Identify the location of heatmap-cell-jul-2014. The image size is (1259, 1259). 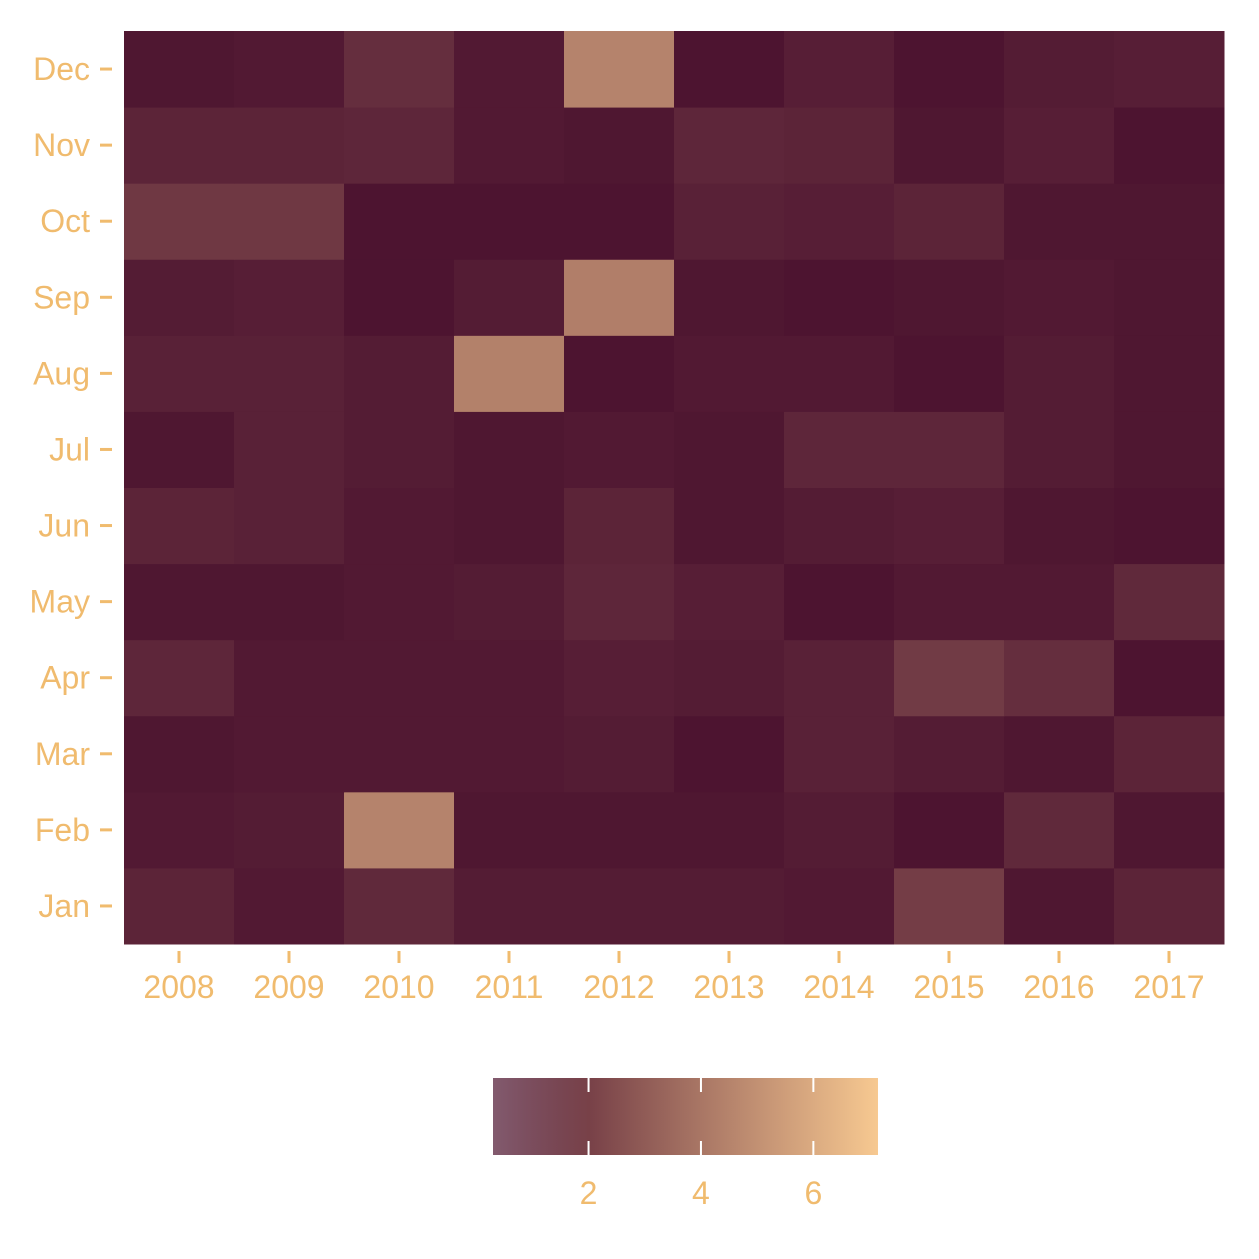
(839, 449).